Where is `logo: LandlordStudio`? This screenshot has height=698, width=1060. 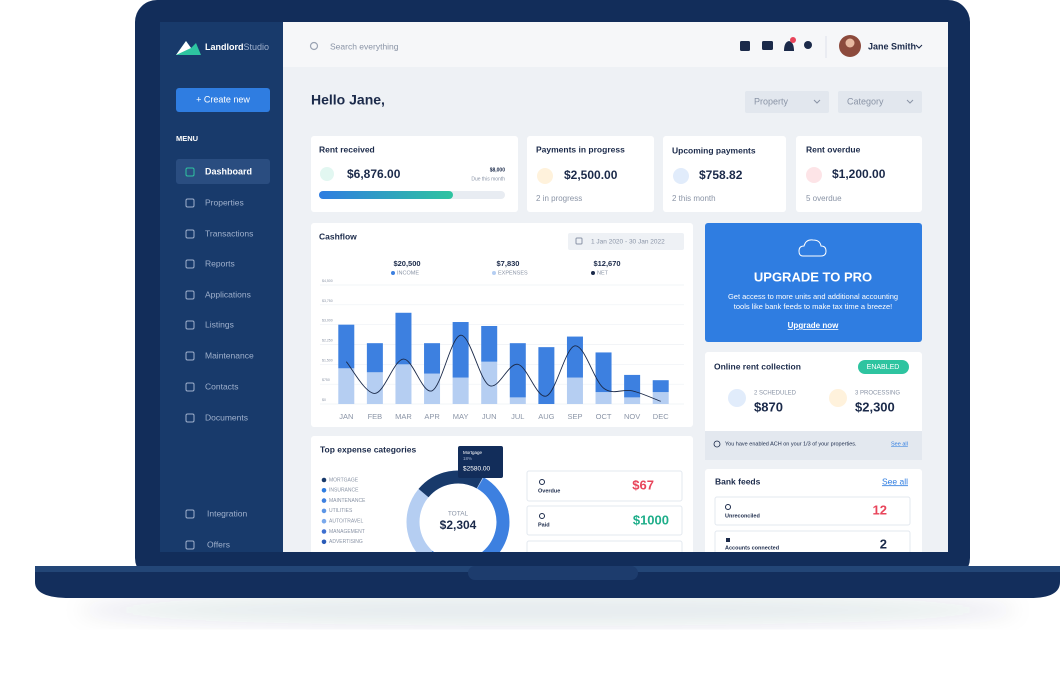
logo: LandlordStudio is located at coordinates (237, 47).